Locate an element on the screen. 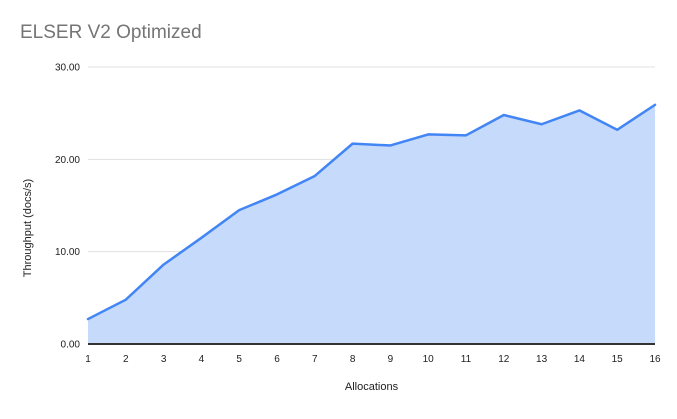  y-tick-label: 0.00 is located at coordinates (71, 345).